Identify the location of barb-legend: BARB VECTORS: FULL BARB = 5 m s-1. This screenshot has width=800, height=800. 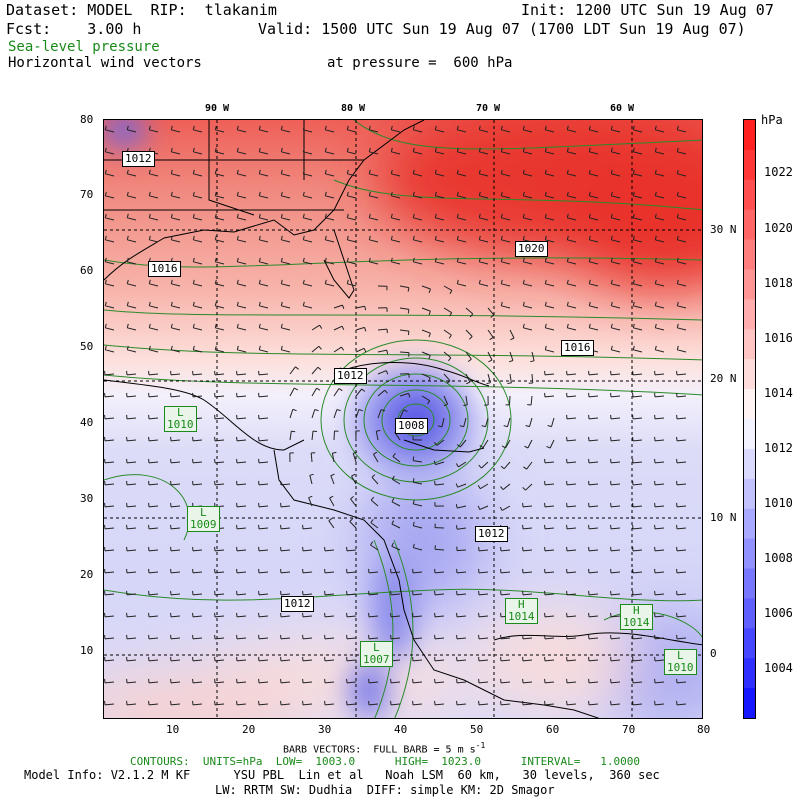
(384, 748).